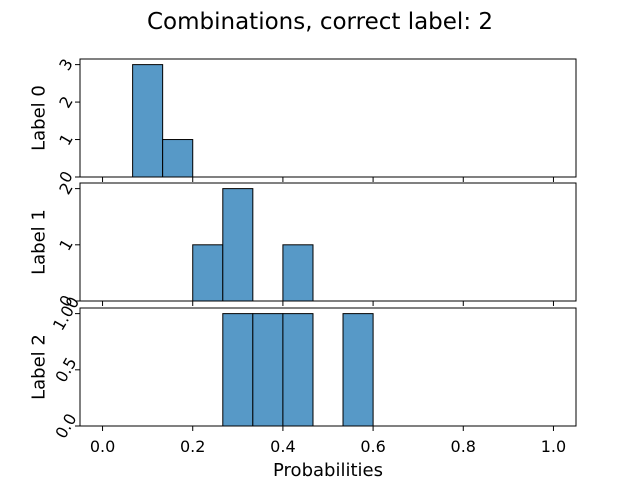 The height and width of the screenshot is (480, 640). What do you see at coordinates (328, 470) in the screenshot?
I see `x-axis-label: Probabilities` at bounding box center [328, 470].